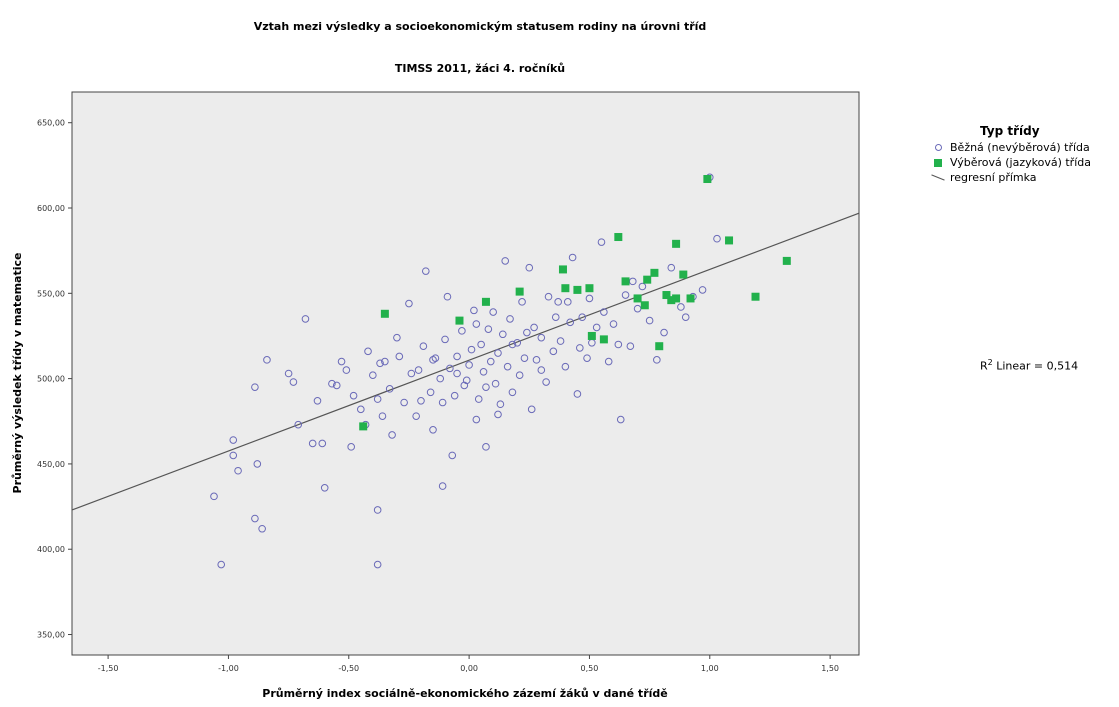 The height and width of the screenshot is (707, 1119). Describe the element at coordinates (590, 668) in the screenshot. I see `x-tick-label: 0,50` at that location.